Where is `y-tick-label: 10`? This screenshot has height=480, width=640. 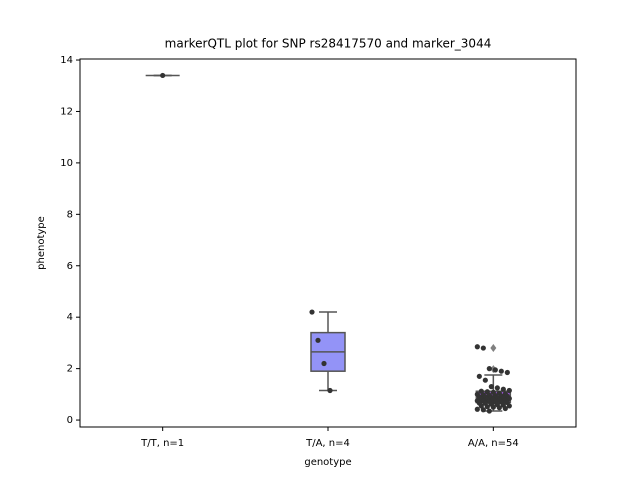 y-tick-label: 10 is located at coordinates (66, 163).